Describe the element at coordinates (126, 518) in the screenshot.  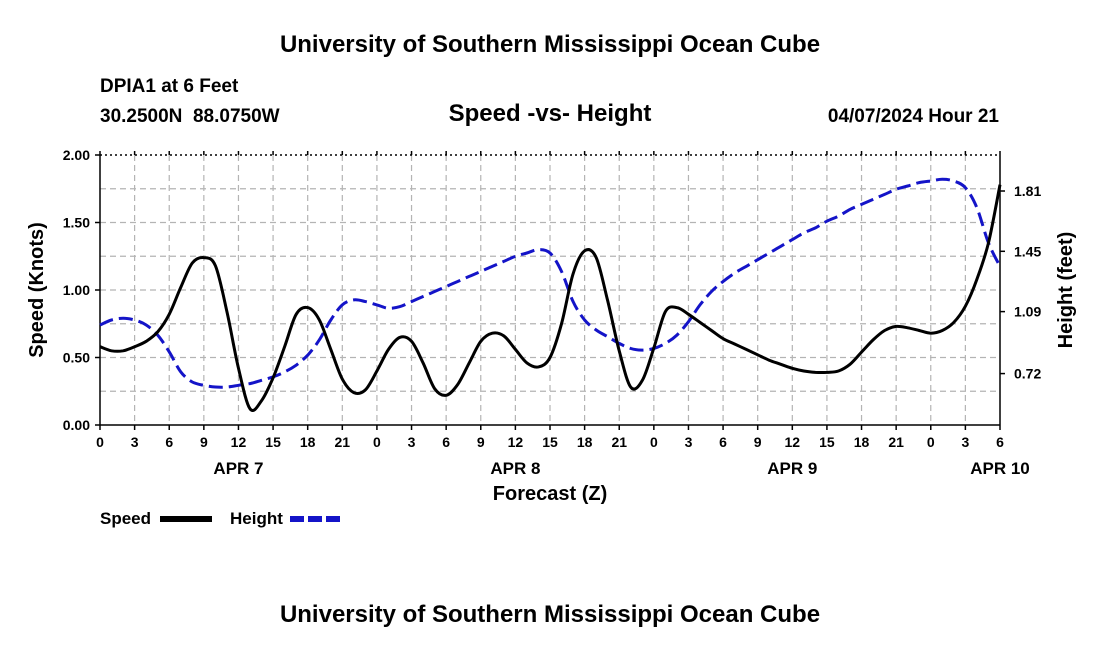
I see `legend-speed-label: Speed` at that location.